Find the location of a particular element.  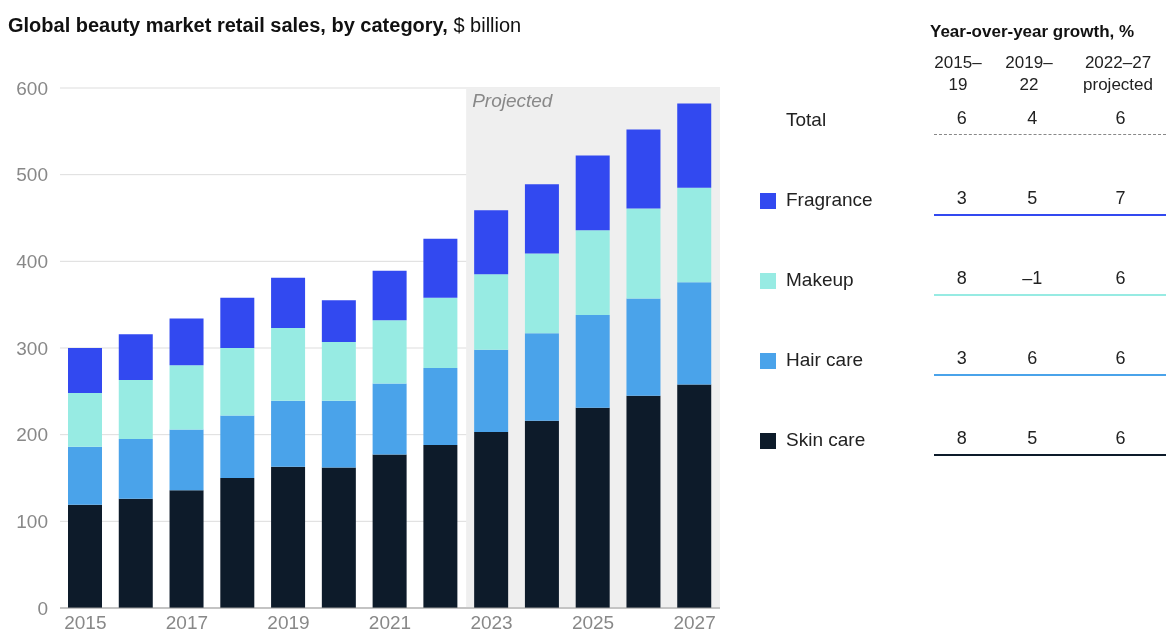

x-tick-label: 2019 is located at coordinates (288, 623).